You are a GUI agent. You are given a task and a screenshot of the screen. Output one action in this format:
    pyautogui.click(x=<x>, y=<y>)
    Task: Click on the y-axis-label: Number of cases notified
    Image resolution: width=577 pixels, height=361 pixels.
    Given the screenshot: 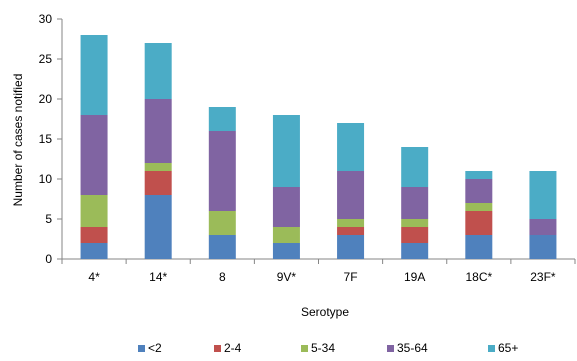 What is the action you would take?
    pyautogui.click(x=18, y=140)
    